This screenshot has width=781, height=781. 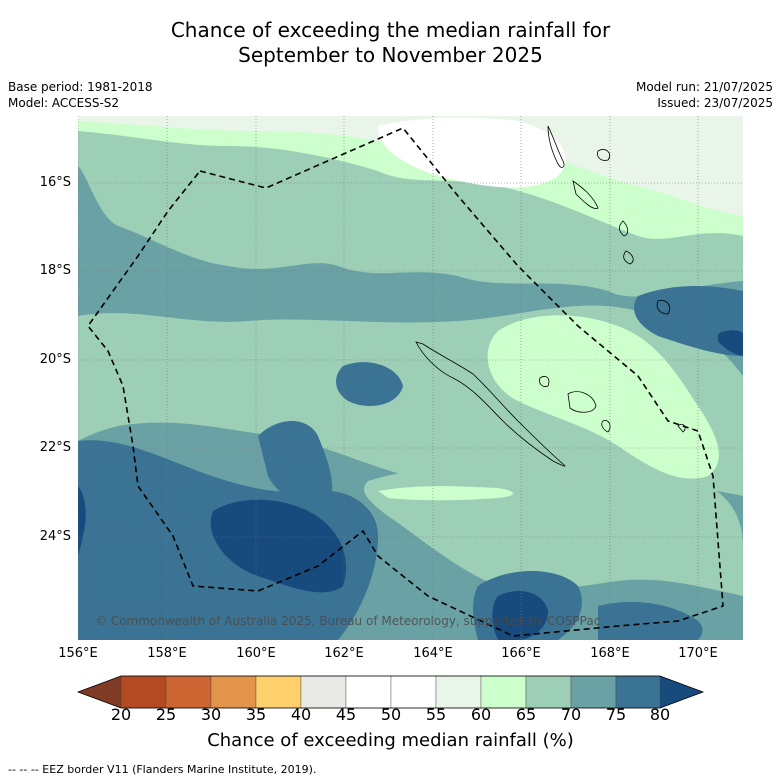 What do you see at coordinates (55, 270) in the screenshot?
I see `lat-label-18s: 18°S` at bounding box center [55, 270].